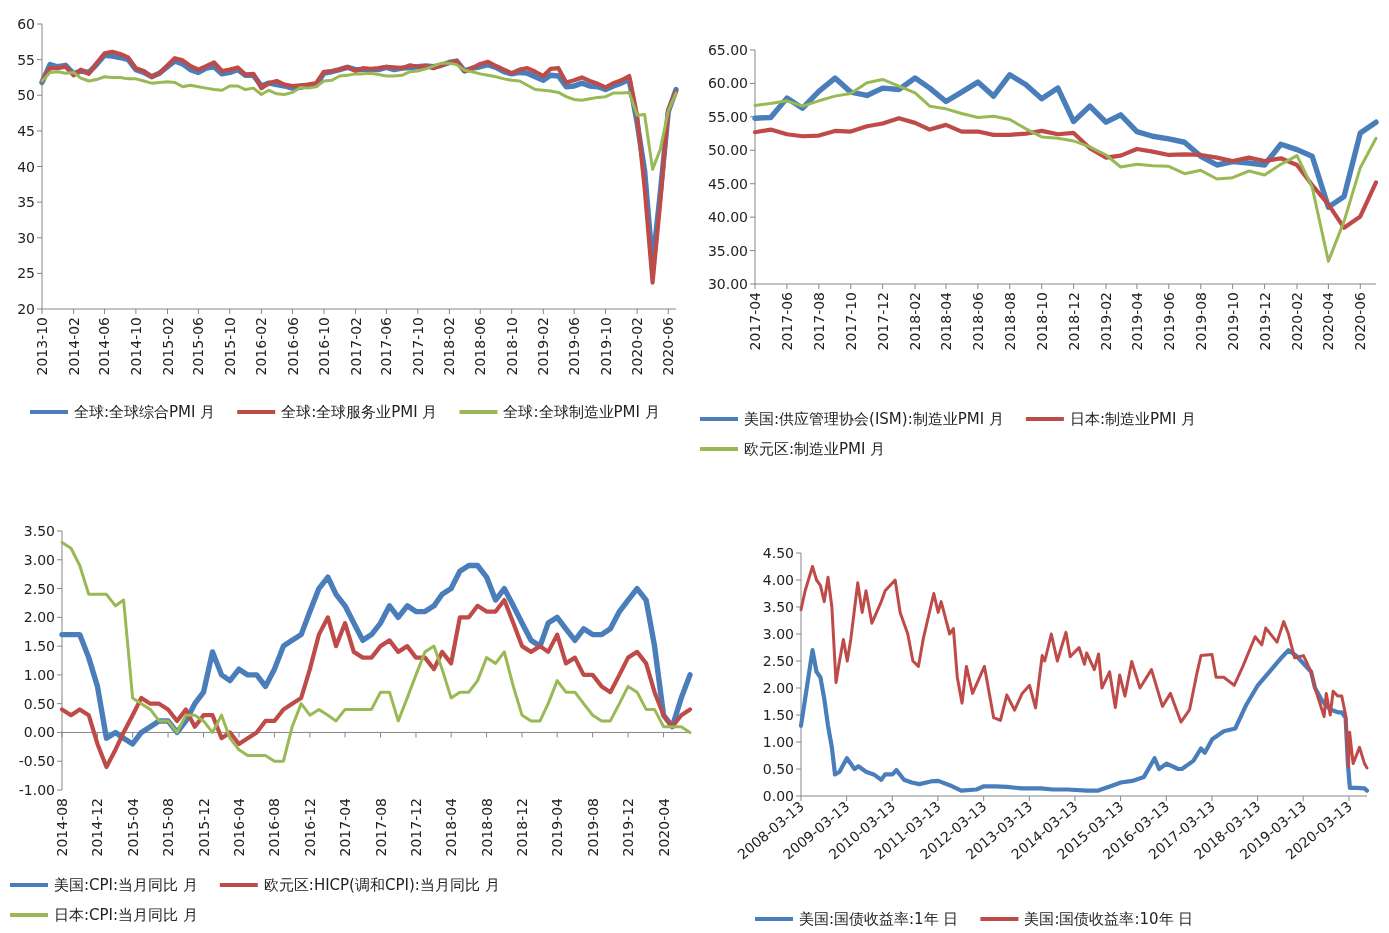 Image resolution: width=1389 pixels, height=933 pixels. What do you see at coordinates (359, 412) in the screenshot?
I see `legend-label: 全球:全球服务业PMI 月` at bounding box center [359, 412].